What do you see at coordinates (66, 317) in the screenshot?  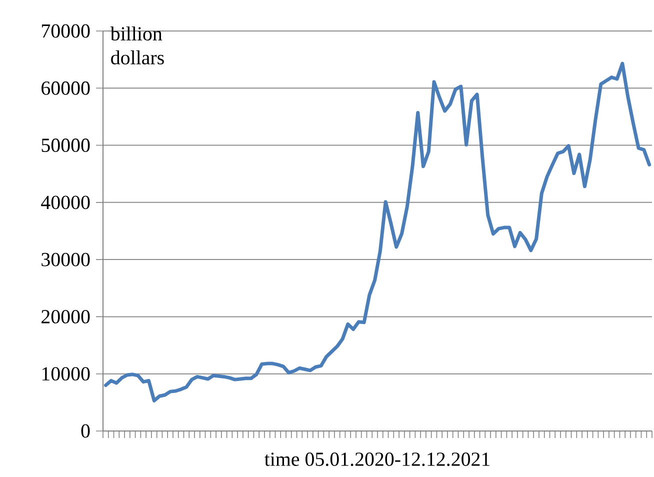 I see `y-tick-label: 20000` at bounding box center [66, 317].